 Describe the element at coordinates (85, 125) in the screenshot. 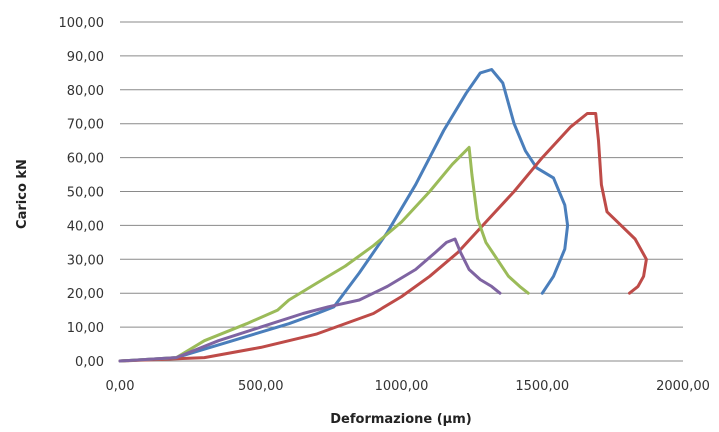

I see `y-tick-label: 70,00` at that location.